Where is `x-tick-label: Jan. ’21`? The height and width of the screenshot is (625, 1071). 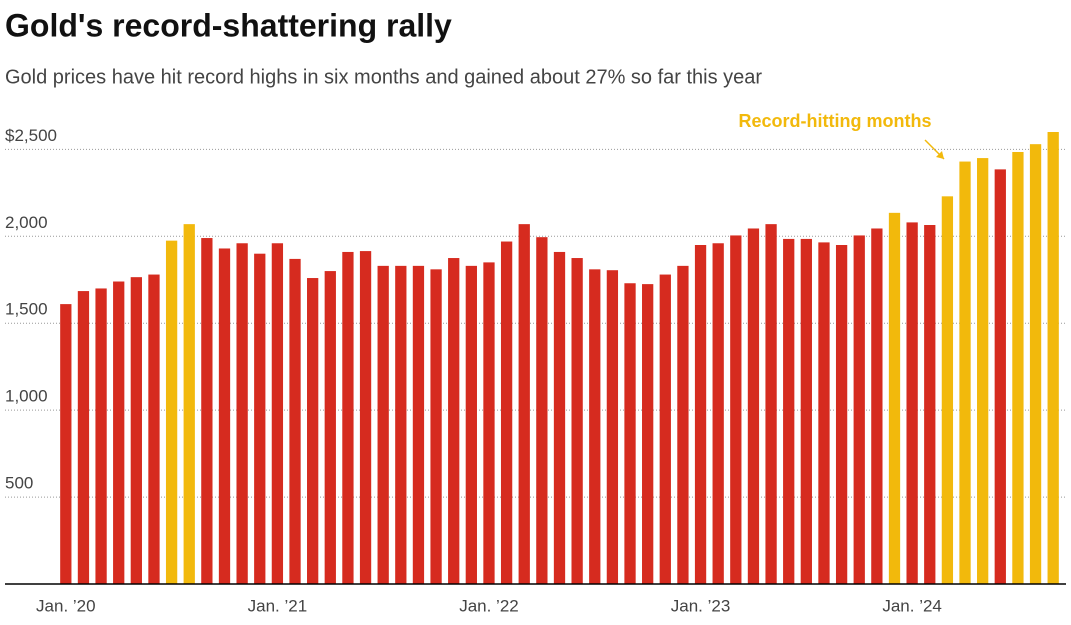
x-tick-label: Jan. ’21 is located at coordinates (278, 605).